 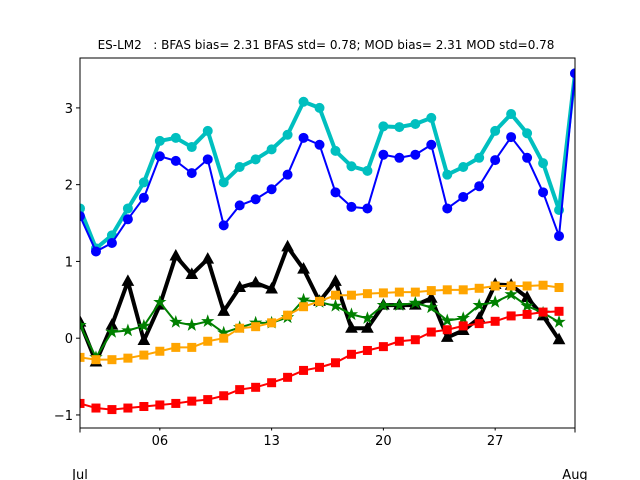 I want to click on y-tick-label: 2, so click(x=69, y=186).